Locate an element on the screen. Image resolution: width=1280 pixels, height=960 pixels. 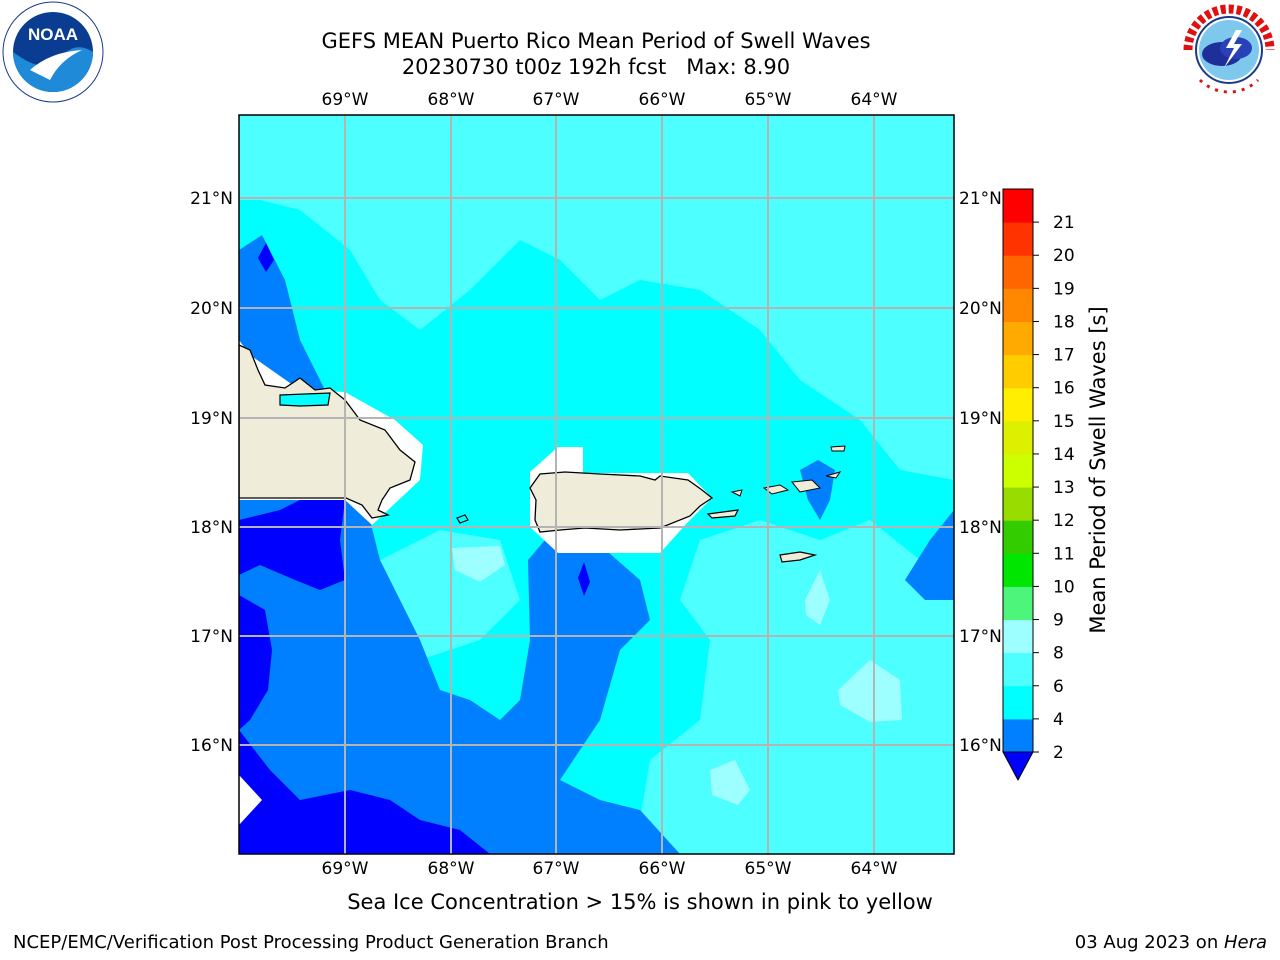
footer-host: Hera is located at coordinates (1245, 942).